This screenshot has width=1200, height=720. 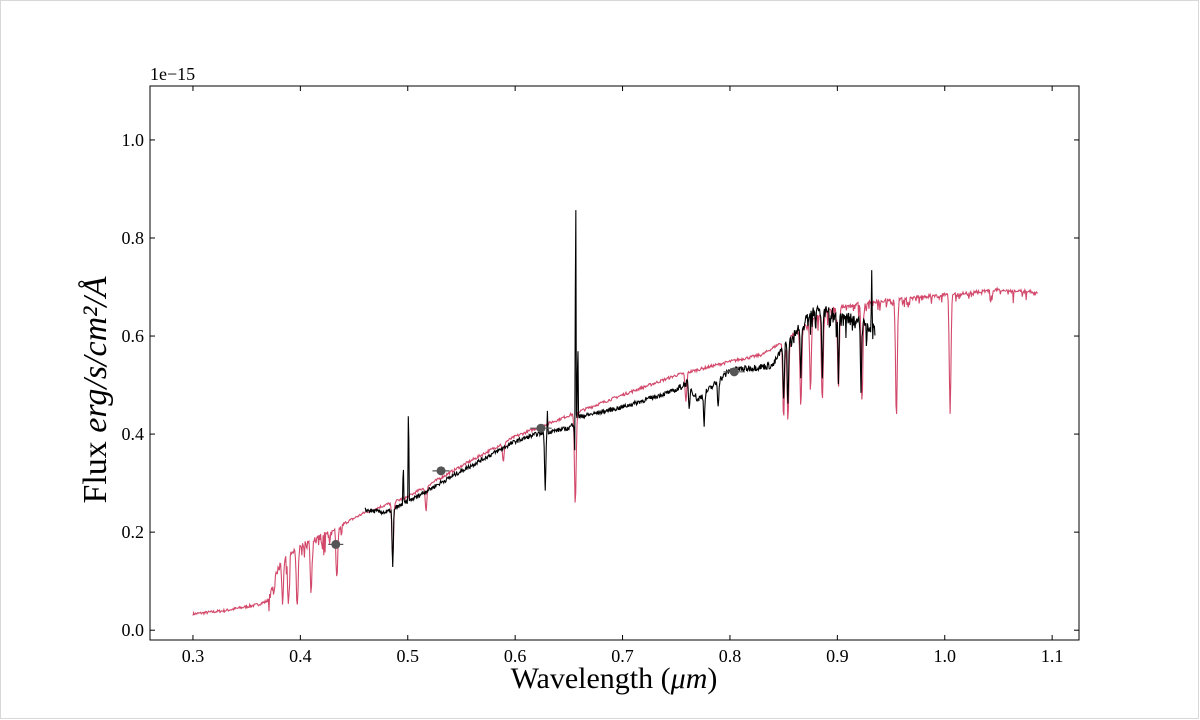 I want to click on y-tick-label: 0.8, so click(x=133, y=238).